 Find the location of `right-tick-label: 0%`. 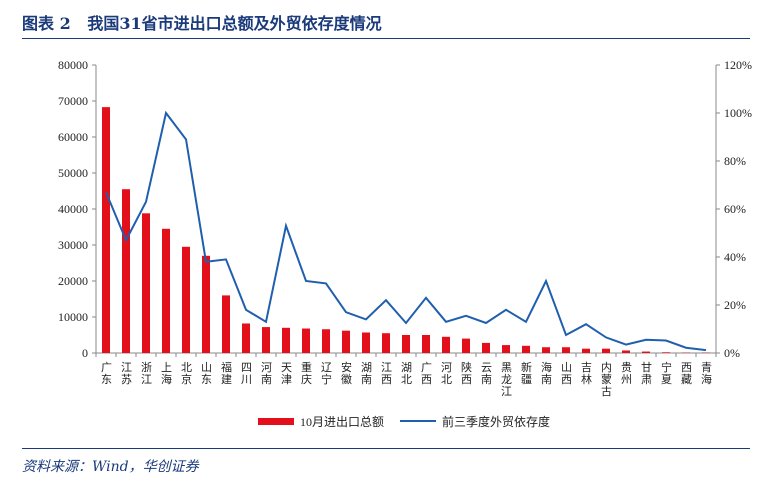

right-tick-label: 0% is located at coordinates (732, 353).